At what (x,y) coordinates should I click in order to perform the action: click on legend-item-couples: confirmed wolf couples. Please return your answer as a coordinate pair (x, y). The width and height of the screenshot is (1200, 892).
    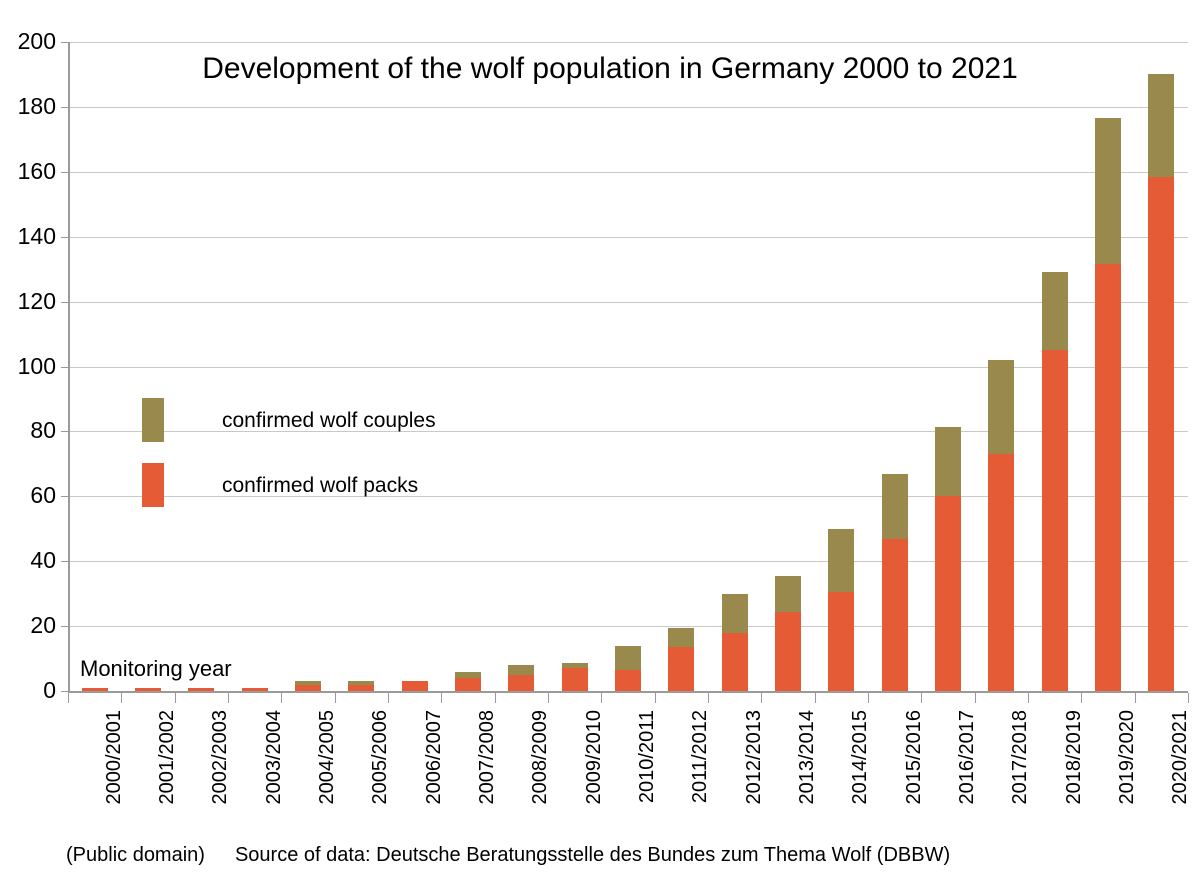
    Looking at the image, I should click on (289, 420).